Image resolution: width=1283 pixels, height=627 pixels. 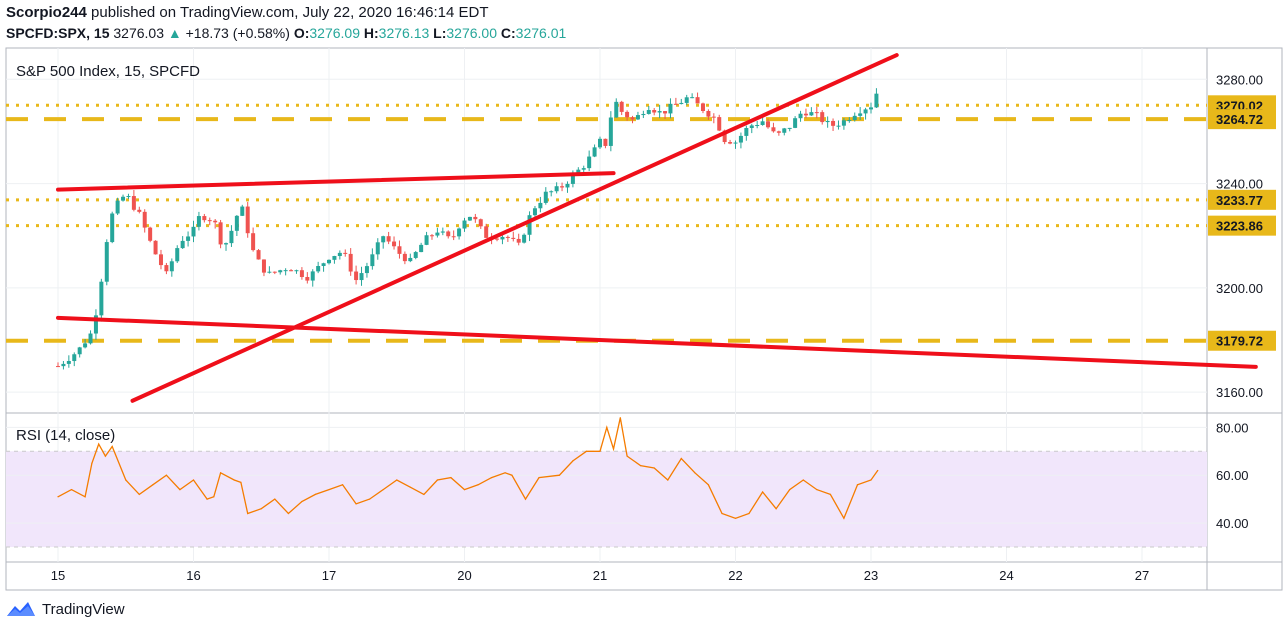 What do you see at coordinates (440, 33) in the screenshot?
I see `low-label: L:` at bounding box center [440, 33].